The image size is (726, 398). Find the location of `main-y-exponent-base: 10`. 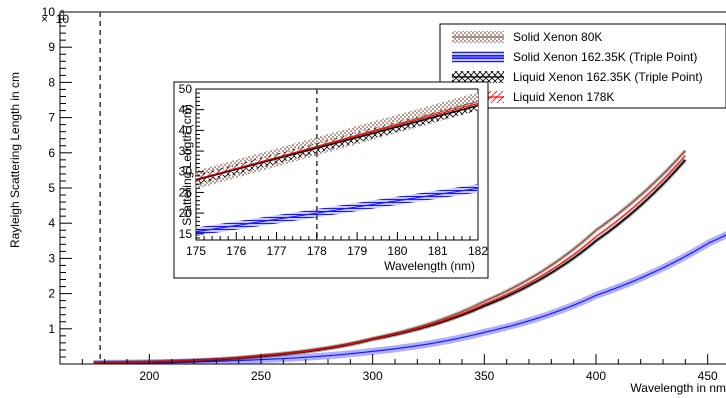

main-y-exponent-base: 10 is located at coordinates (63, 19).